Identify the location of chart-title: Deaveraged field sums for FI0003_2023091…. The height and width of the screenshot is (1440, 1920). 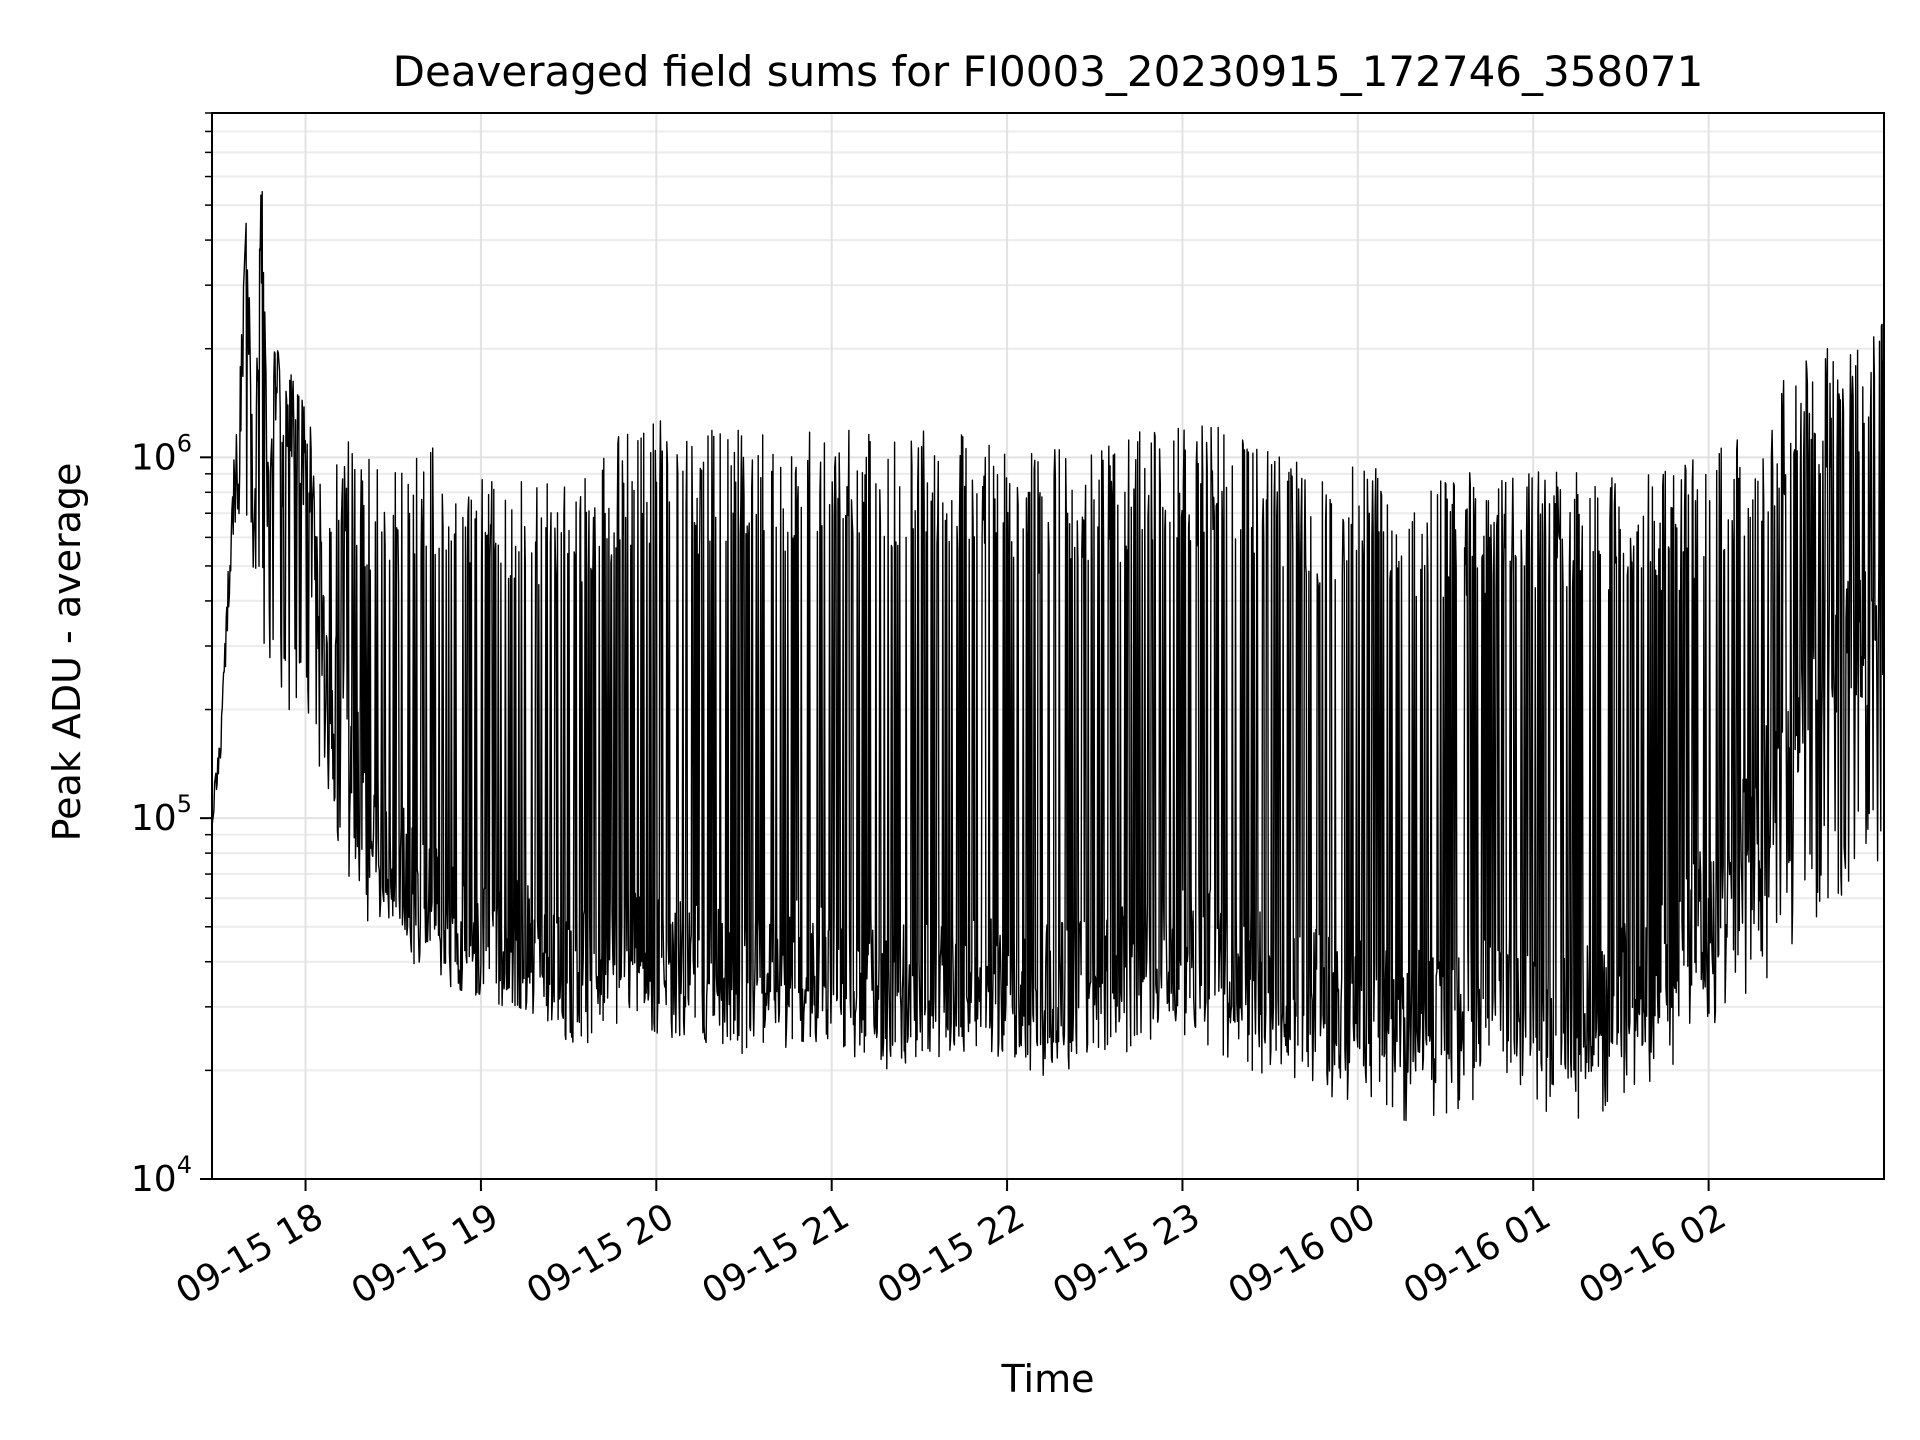
(1048, 71).